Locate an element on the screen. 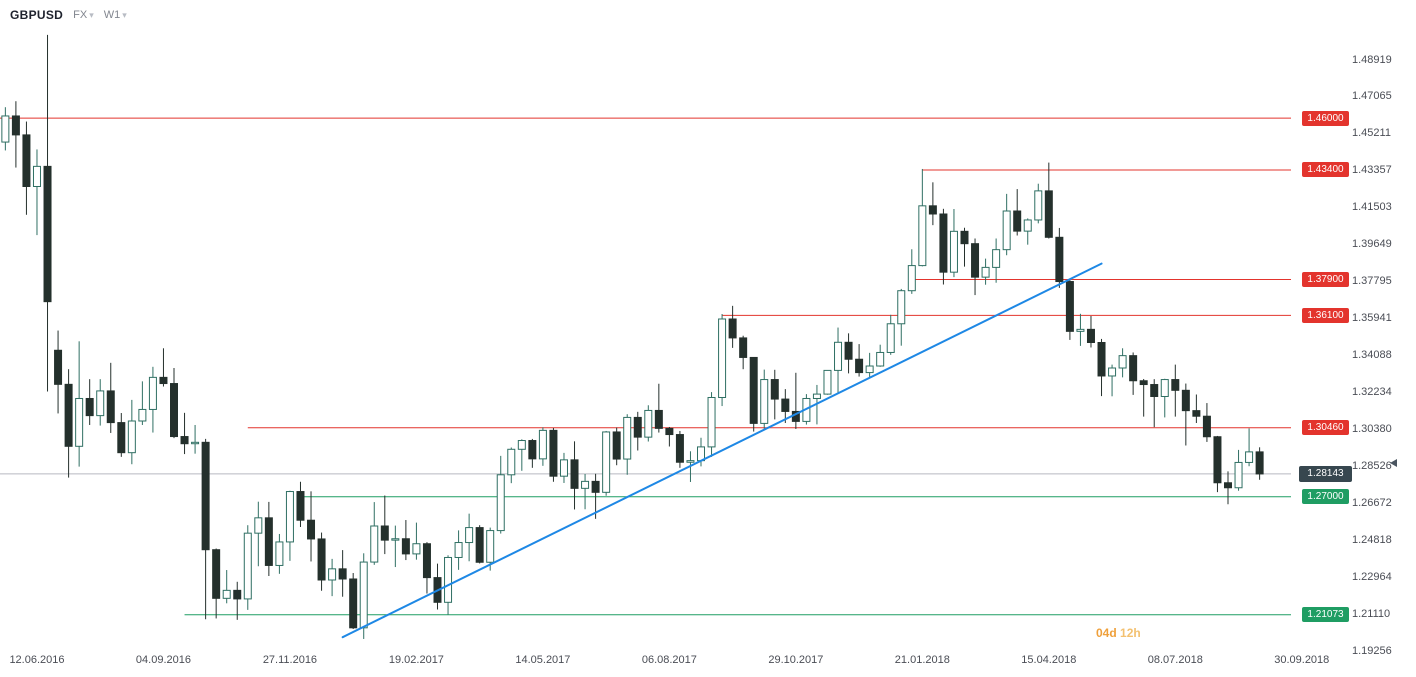 Image resolution: width=1416 pixels, height=677 pixels. market-label: FX is located at coordinates (80, 15).